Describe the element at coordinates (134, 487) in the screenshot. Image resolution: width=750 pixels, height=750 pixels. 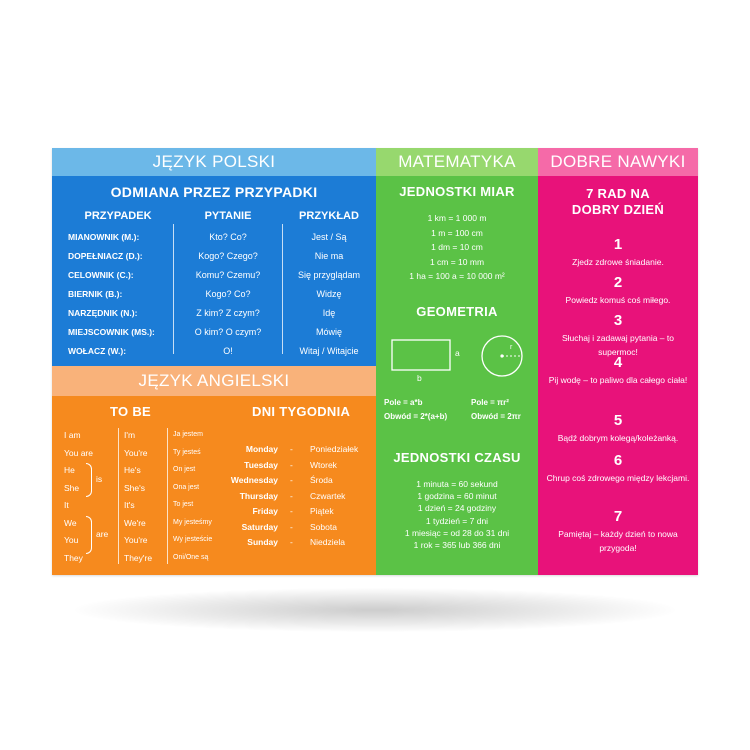
I see `contraction: She's` at that location.